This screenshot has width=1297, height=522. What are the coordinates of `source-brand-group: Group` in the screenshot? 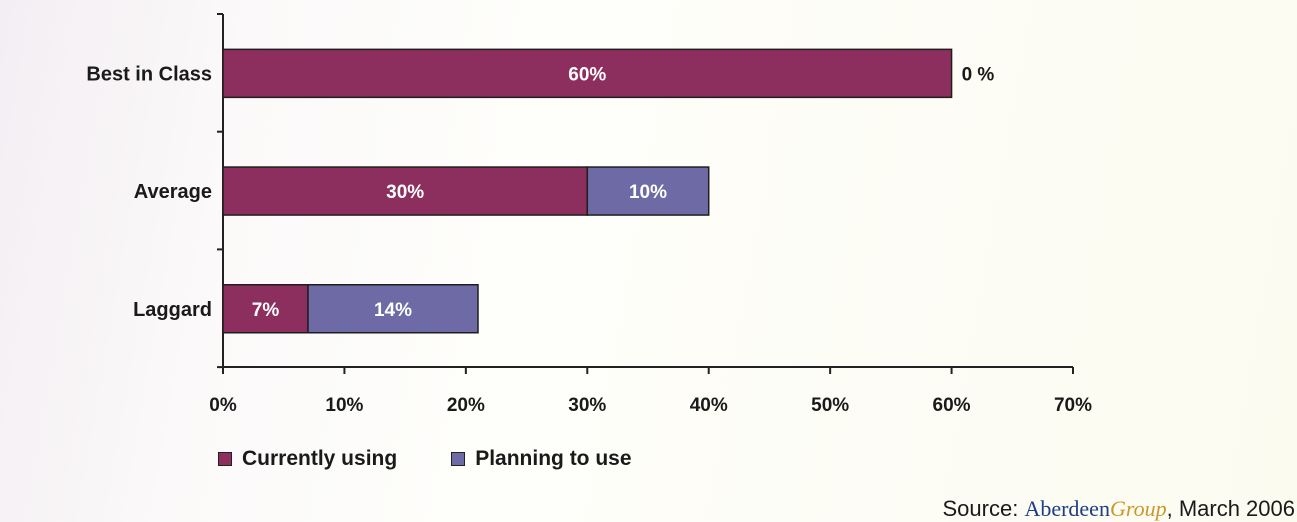 It's located at (1138, 508).